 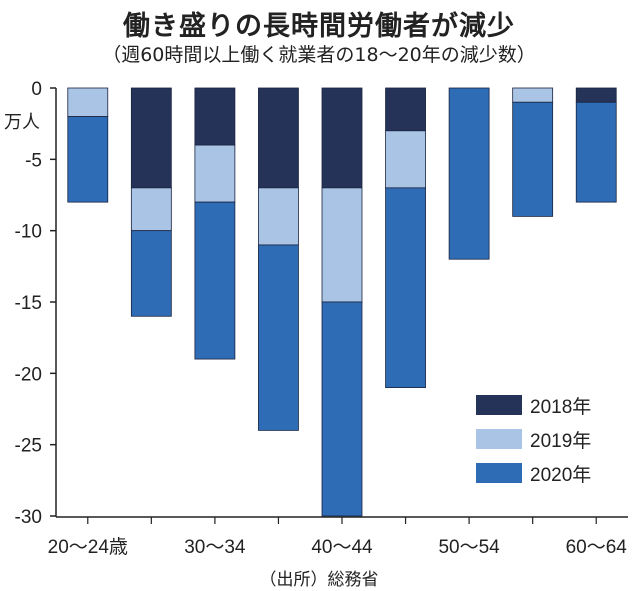 I want to click on y-tick-label: -10, so click(x=28, y=232).